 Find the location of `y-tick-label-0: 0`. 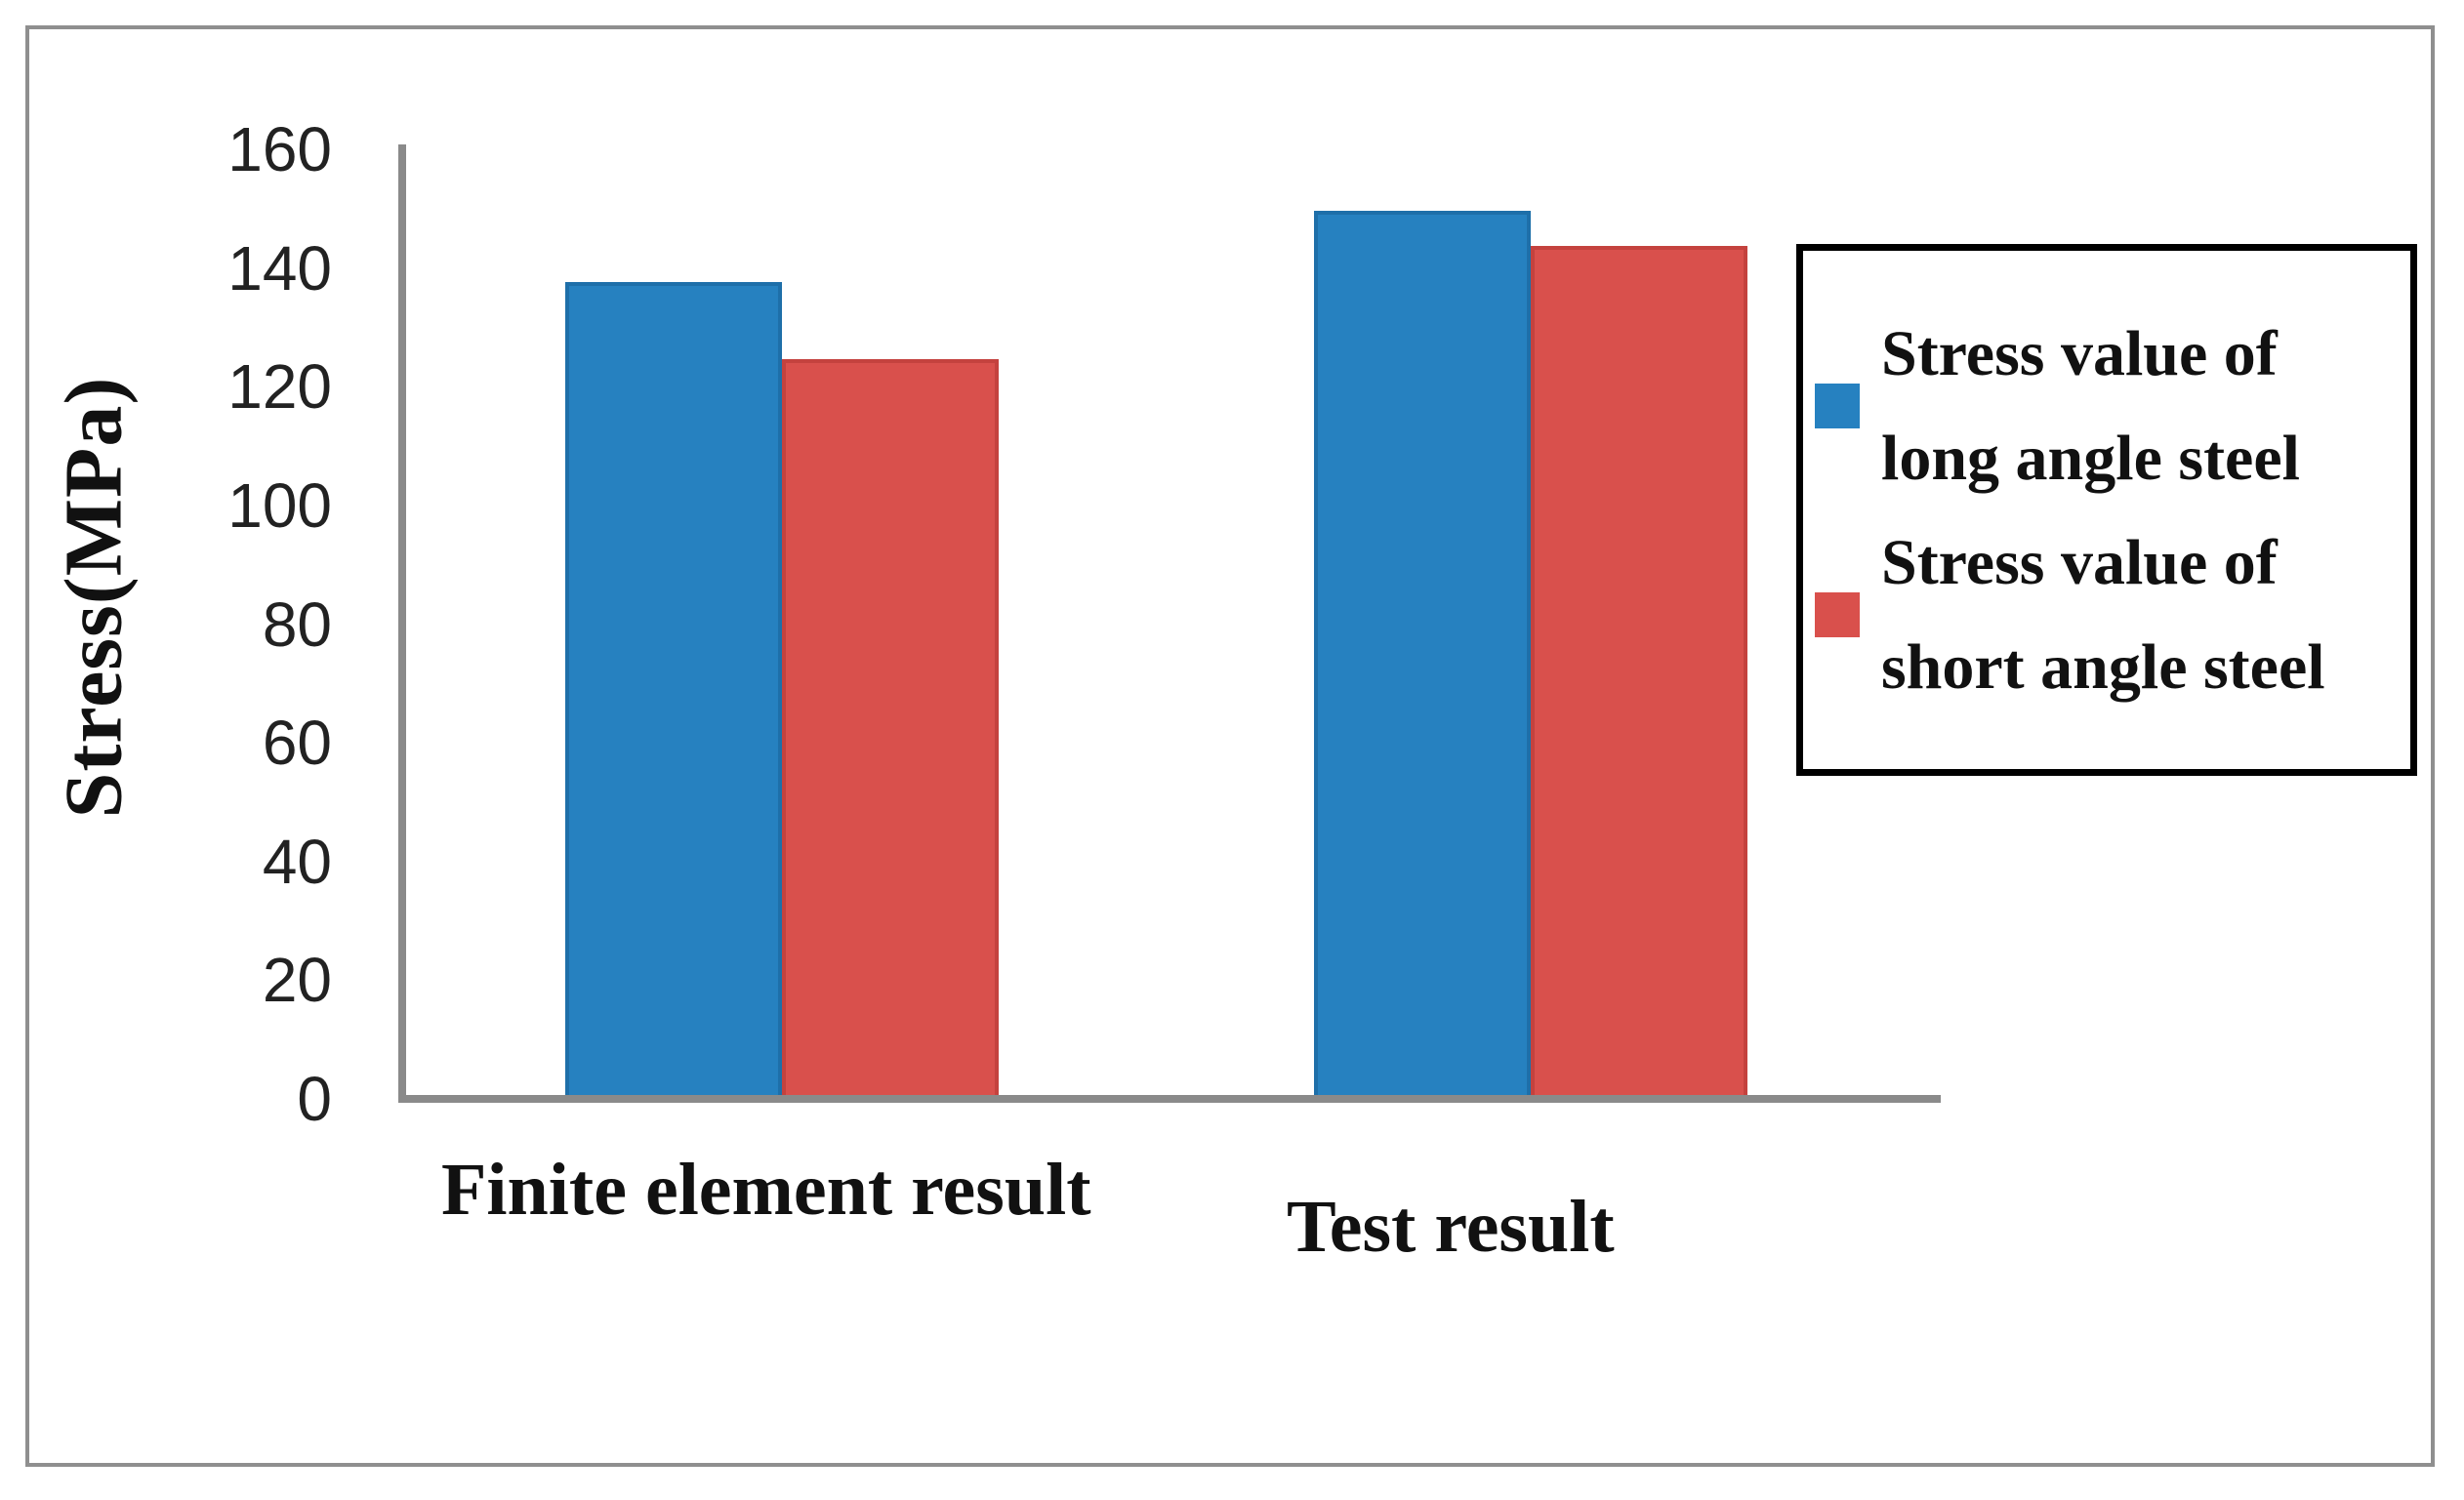

y-tick-label-0: 0 is located at coordinates (314, 1099).